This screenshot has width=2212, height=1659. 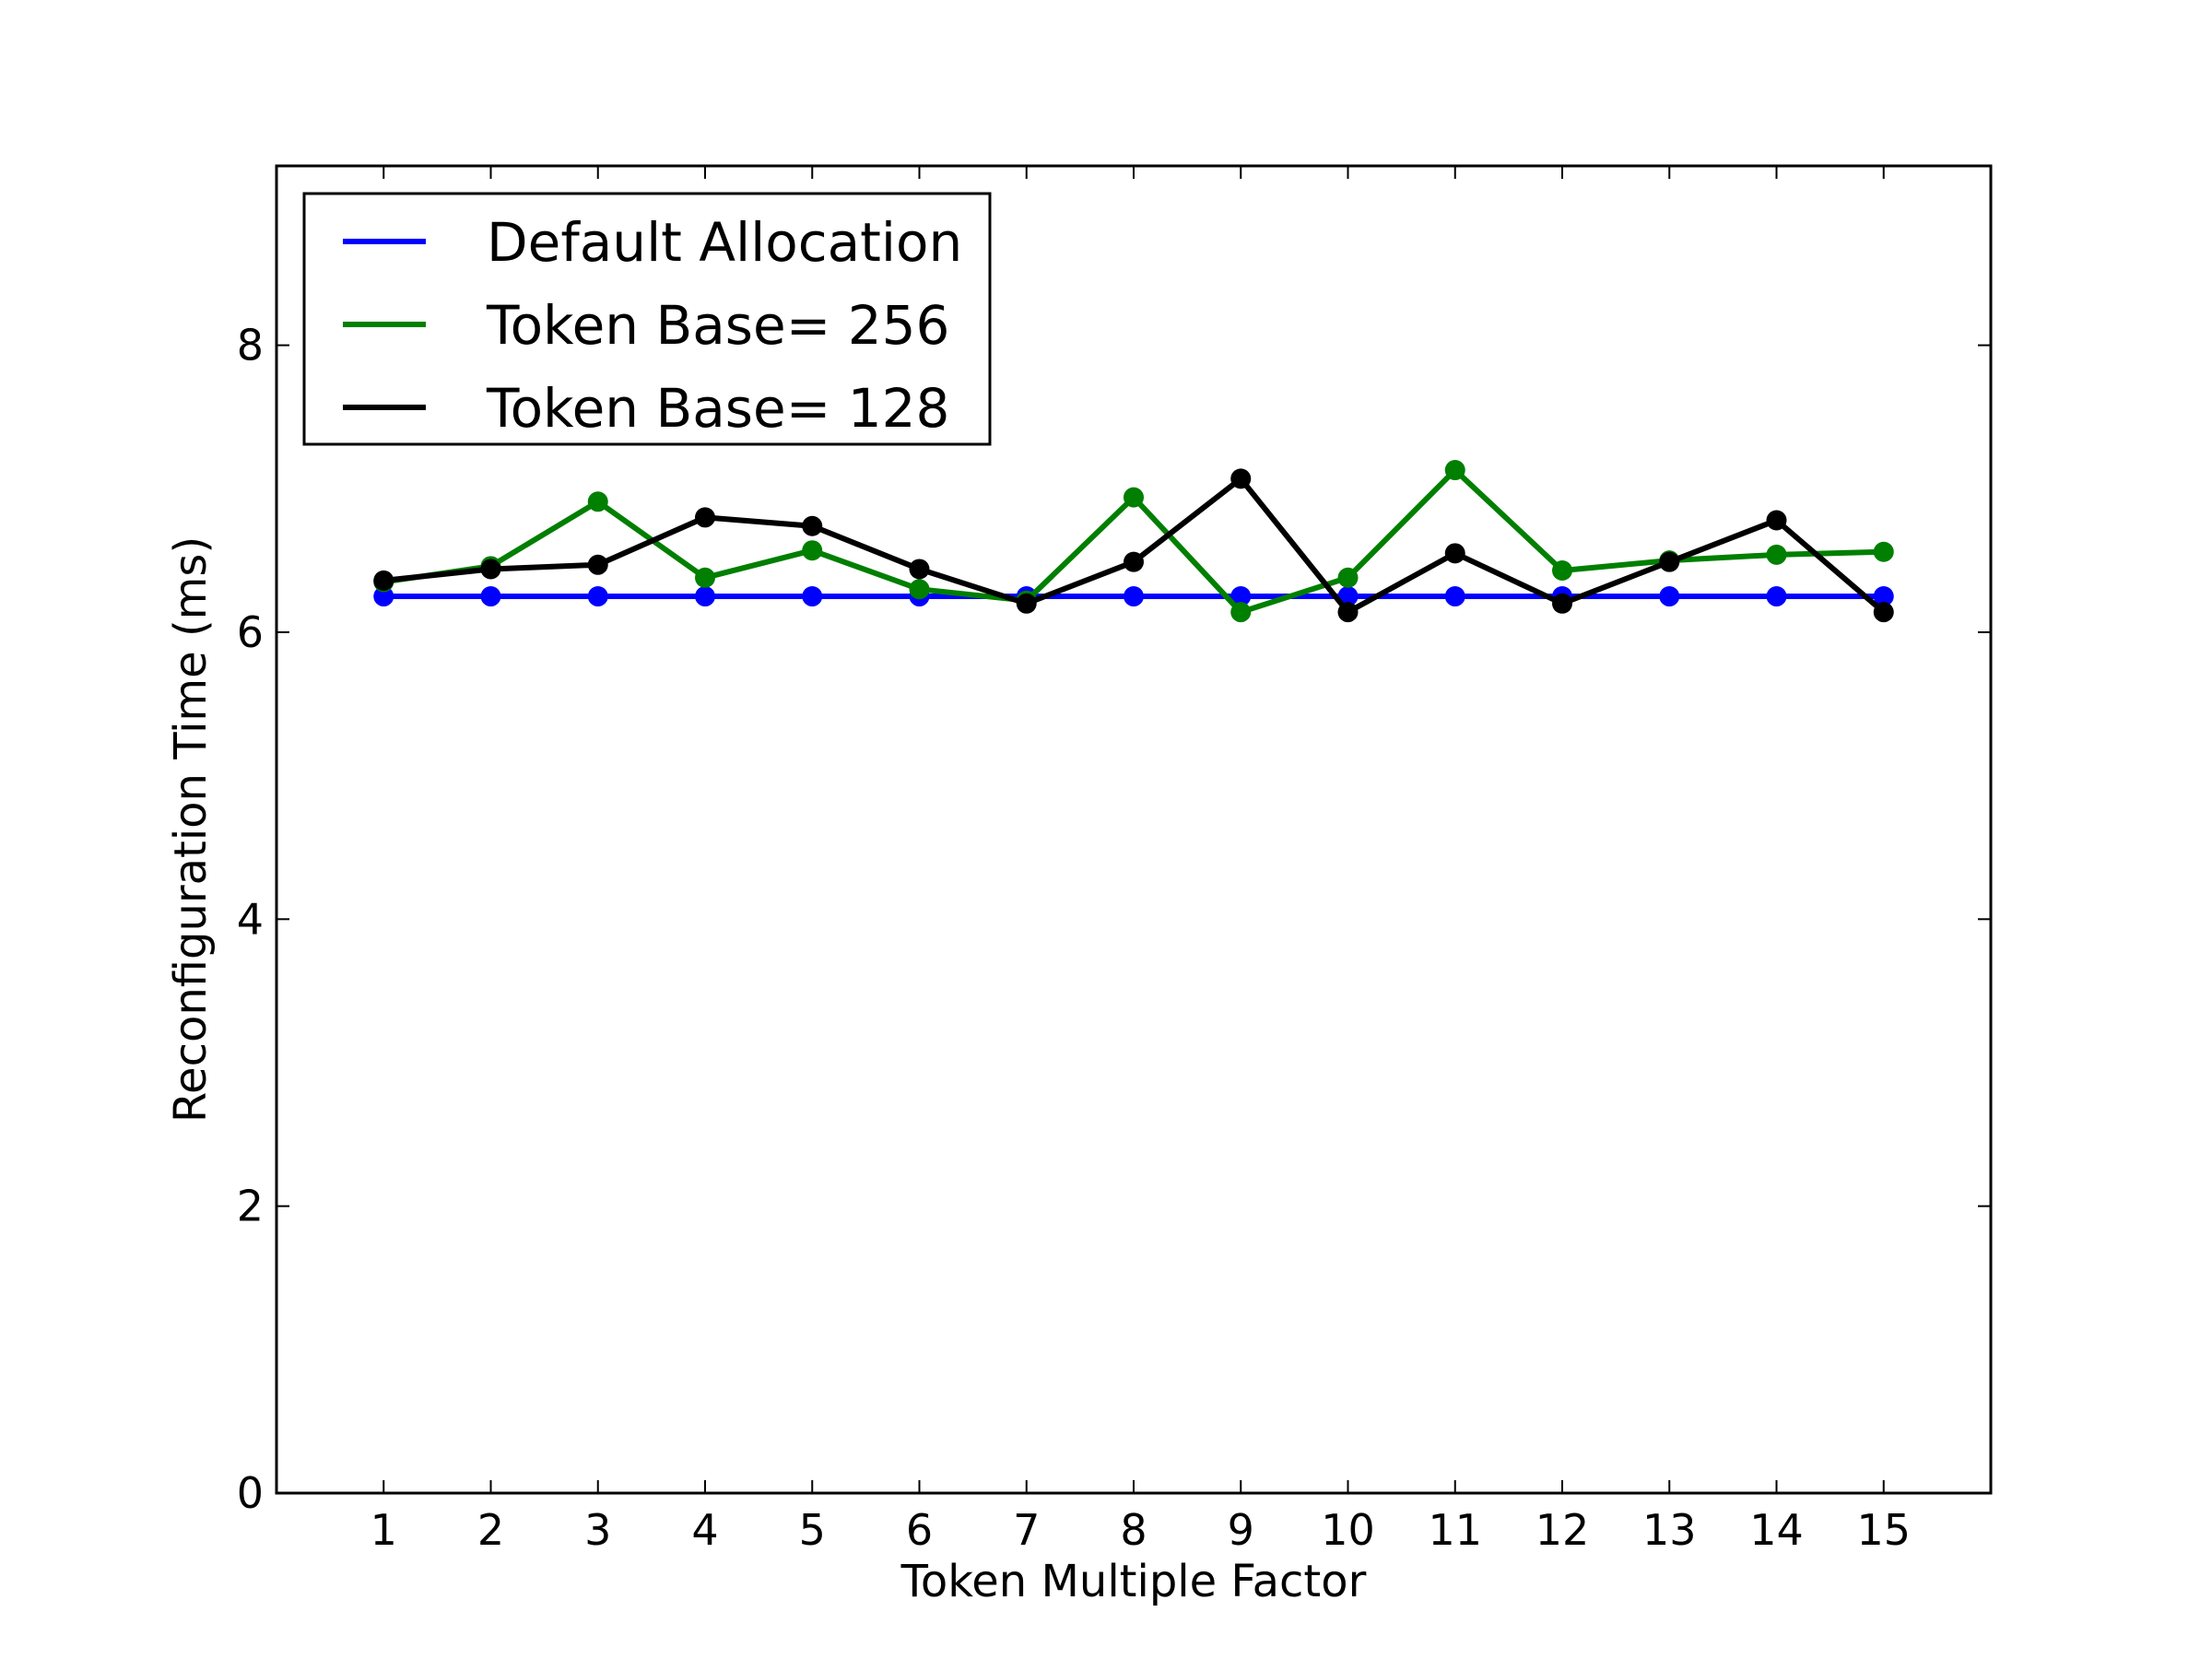 What do you see at coordinates (250, 1206) in the screenshot?
I see `y-tick-label: 2` at bounding box center [250, 1206].